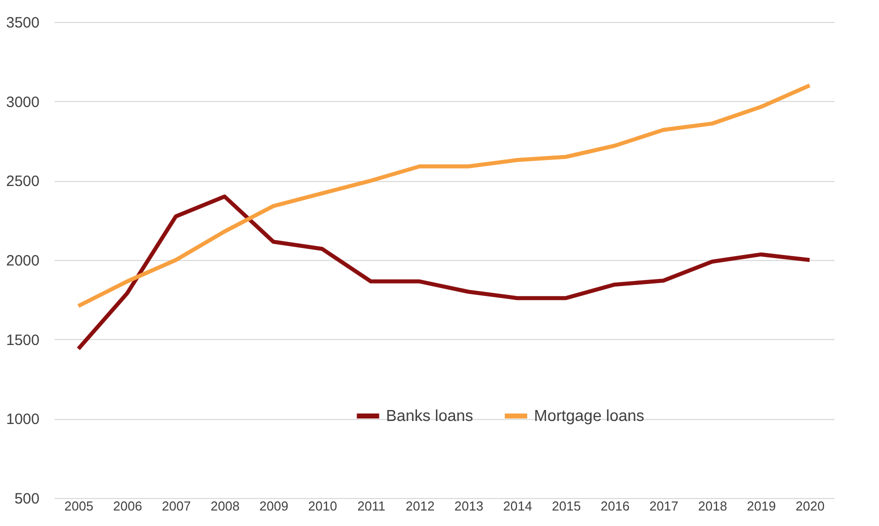  What do you see at coordinates (23, 23) in the screenshot?
I see `y-tick-label: 3500` at bounding box center [23, 23].